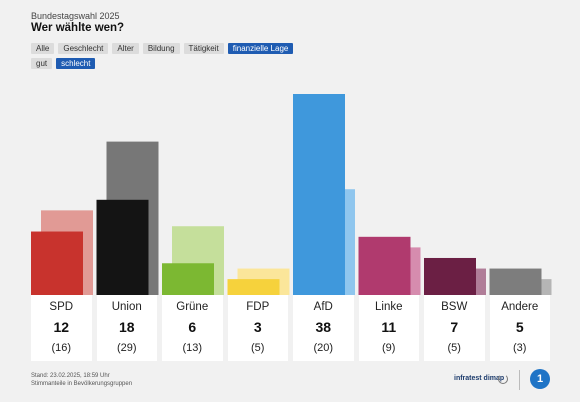 Image resolution: width=580 pixels, height=402 pixels. What do you see at coordinates (515, 281) in the screenshot?
I see `bar-current-andere` at bounding box center [515, 281].